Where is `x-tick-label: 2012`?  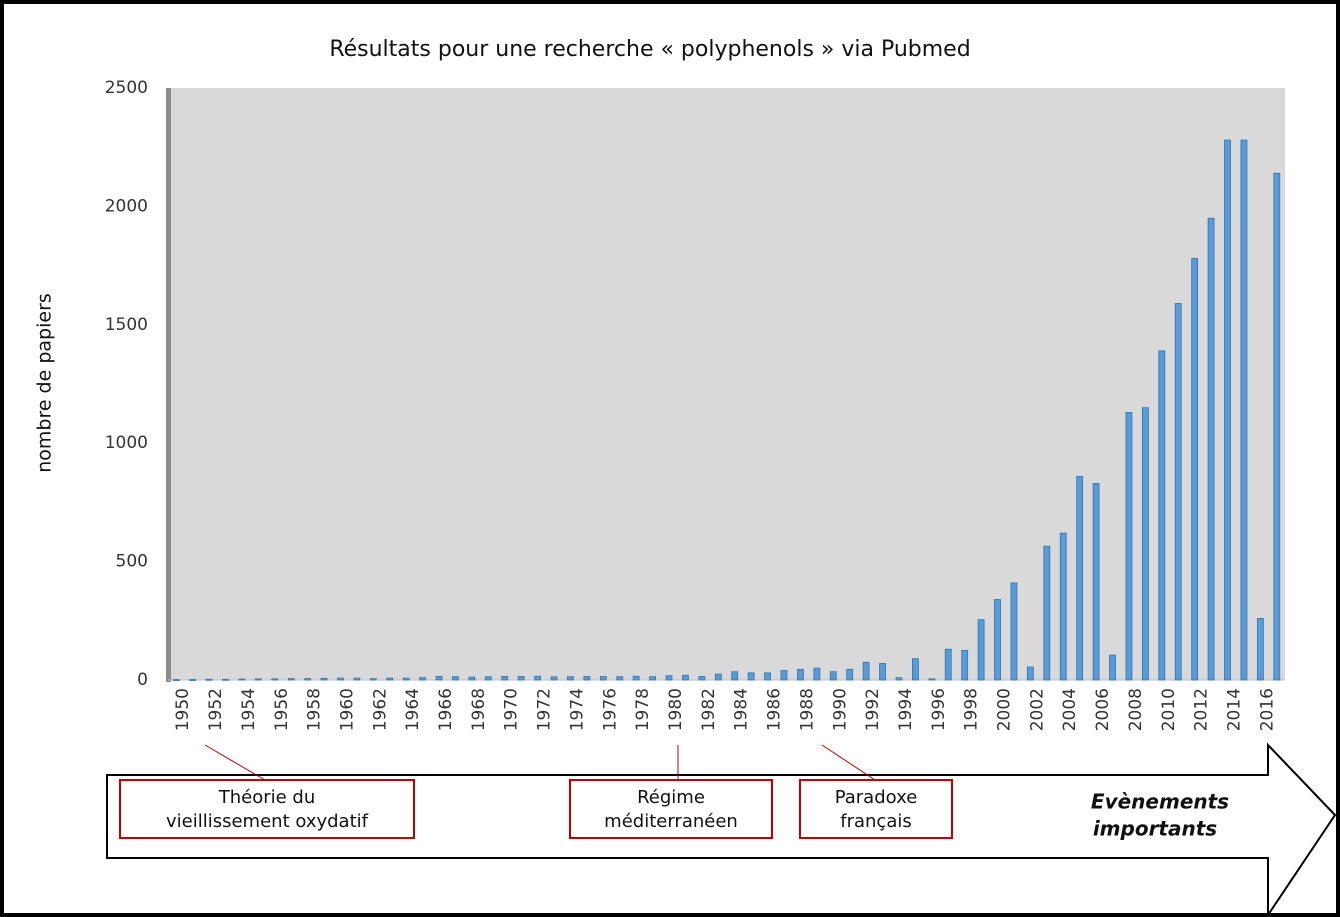
x-tick-label: 2012 is located at coordinates (1202, 709).